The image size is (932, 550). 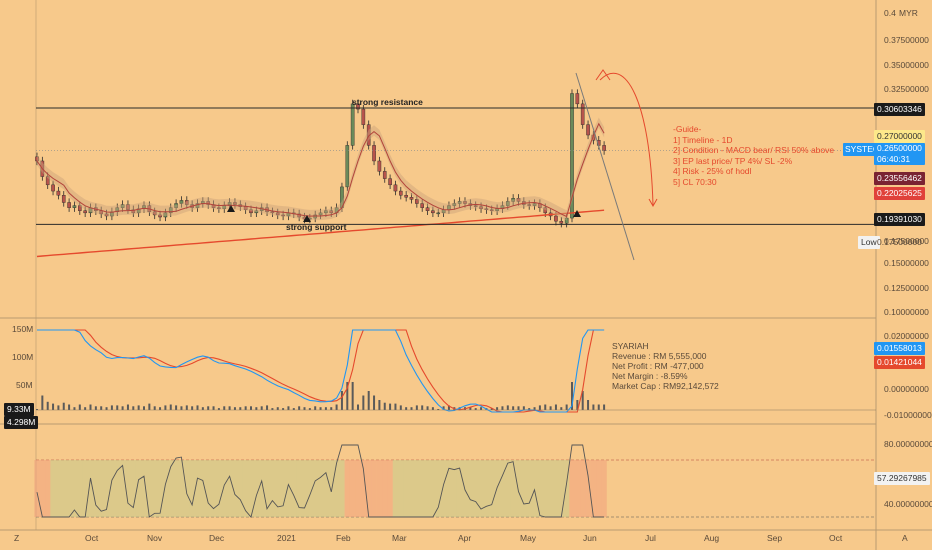 I want to click on price-axis-label: 0.15000000, so click(x=906, y=263).